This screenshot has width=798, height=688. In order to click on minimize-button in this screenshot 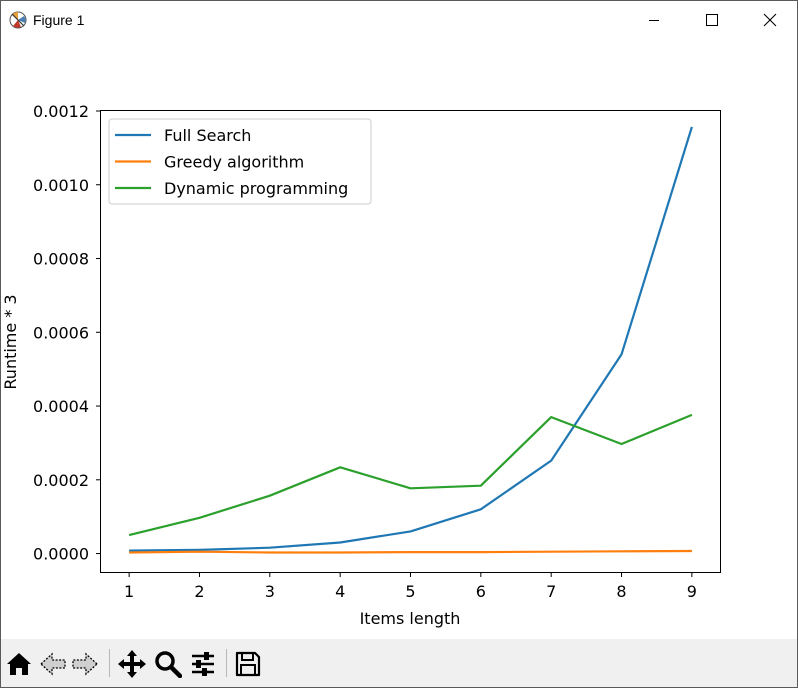, I will do `click(654, 20)`.